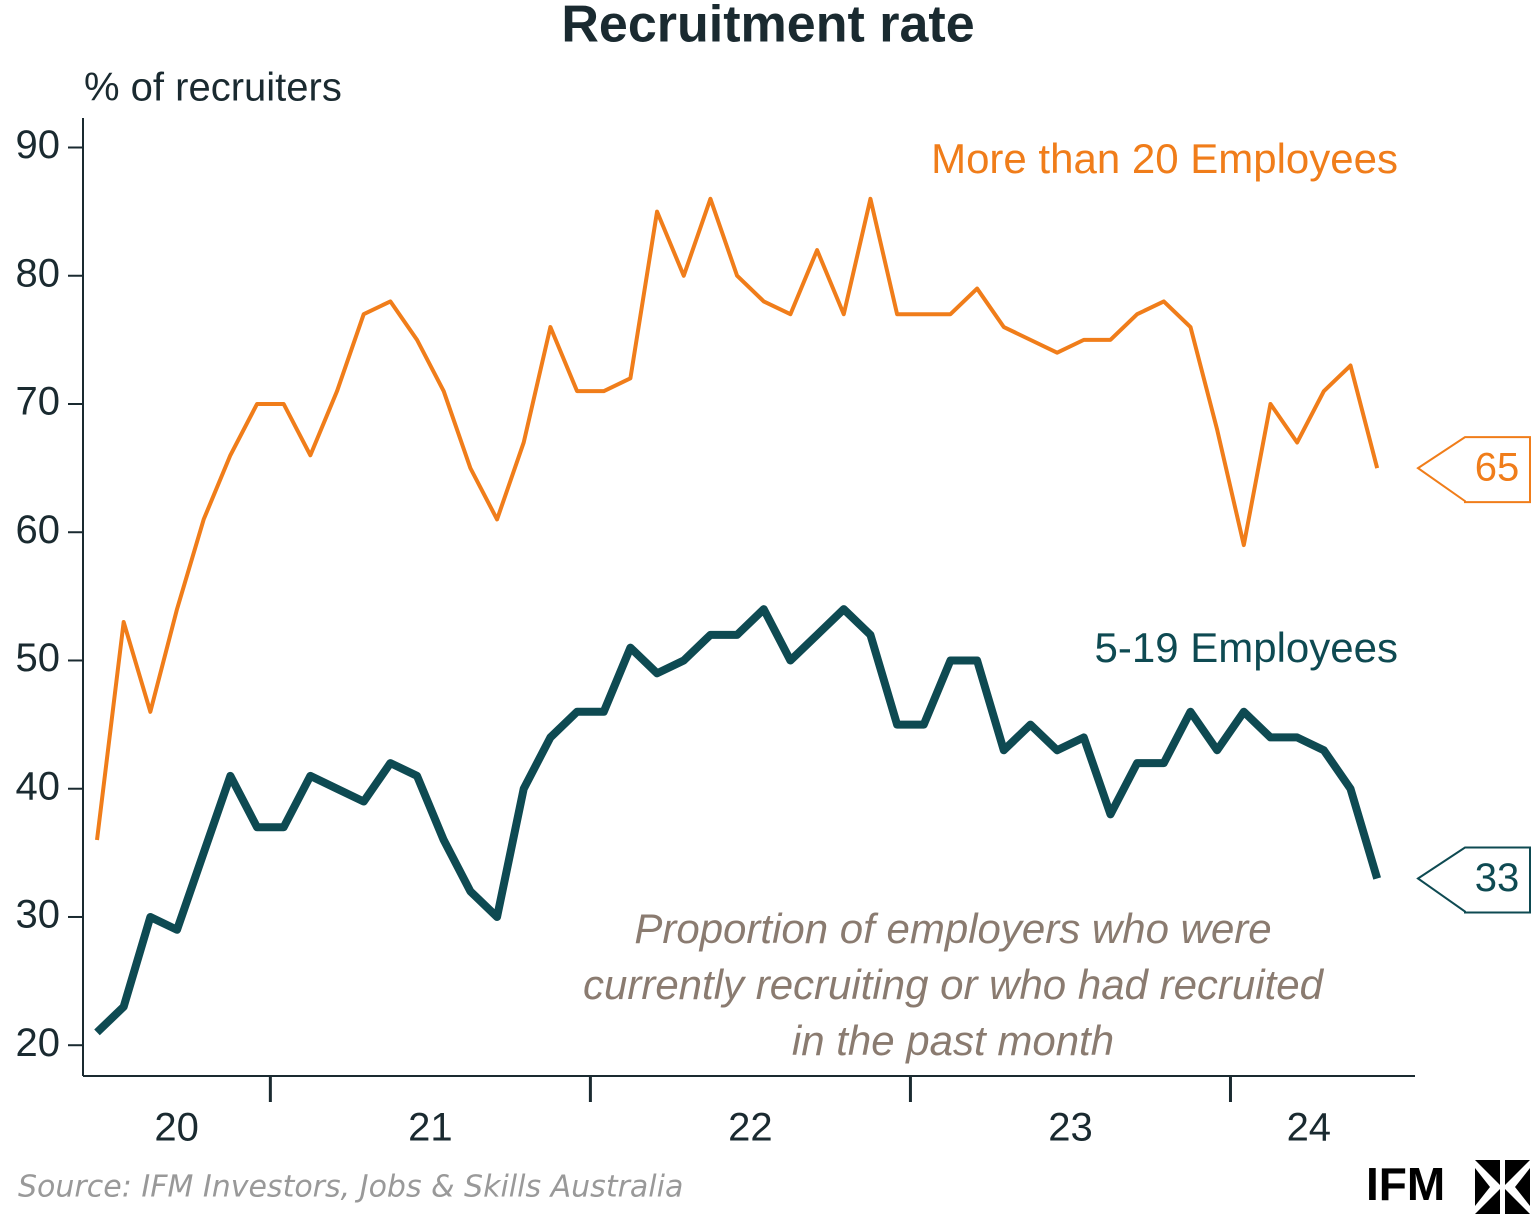 This screenshot has height=1216, width=1532. Describe the element at coordinates (1247, 647) in the screenshot. I see `series-label: 5-19 Employees` at that location.